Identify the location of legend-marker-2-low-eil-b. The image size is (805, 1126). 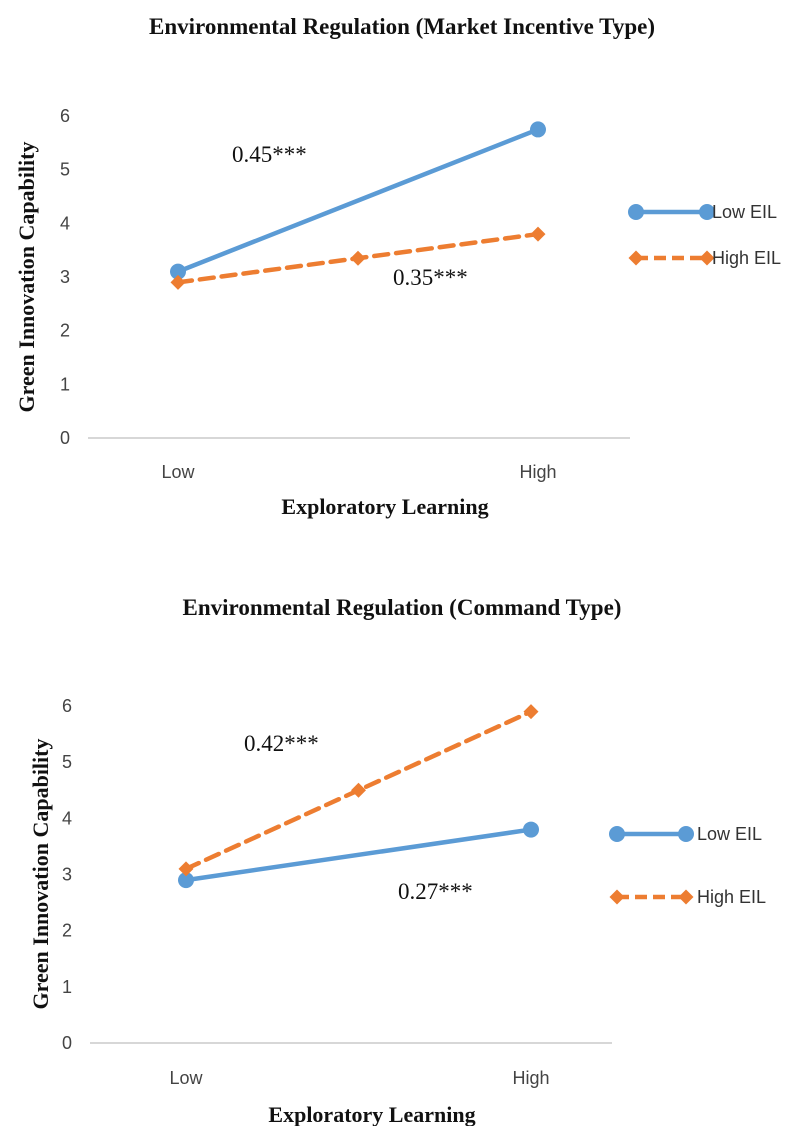
(686, 834).